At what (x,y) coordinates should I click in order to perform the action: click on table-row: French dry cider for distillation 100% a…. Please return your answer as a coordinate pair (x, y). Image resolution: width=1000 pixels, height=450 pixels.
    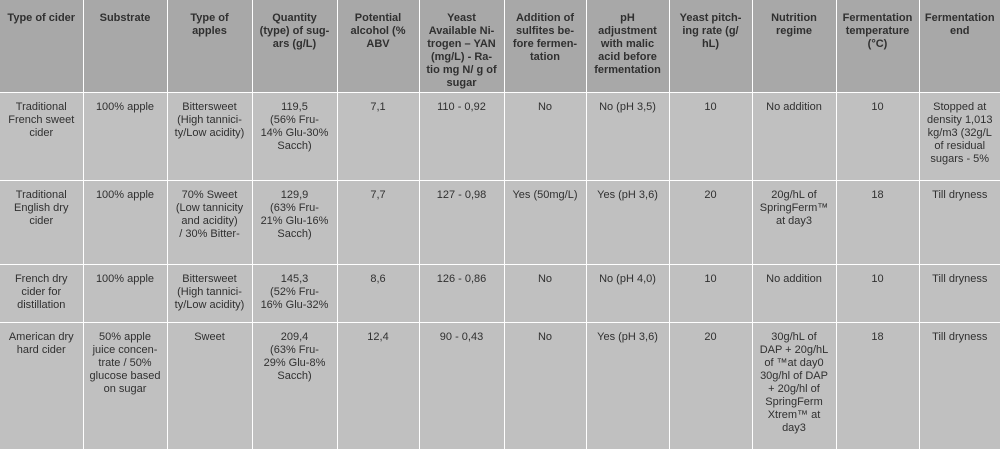
    Looking at the image, I should click on (500, 293).